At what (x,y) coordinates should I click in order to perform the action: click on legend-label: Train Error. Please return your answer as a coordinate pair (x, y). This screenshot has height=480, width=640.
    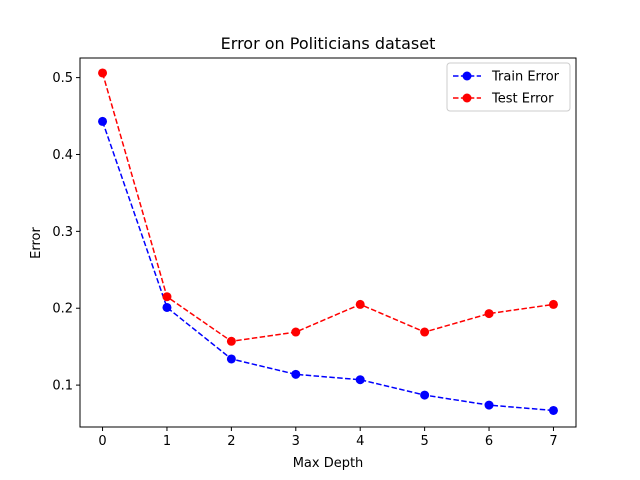
    Looking at the image, I should click on (525, 77).